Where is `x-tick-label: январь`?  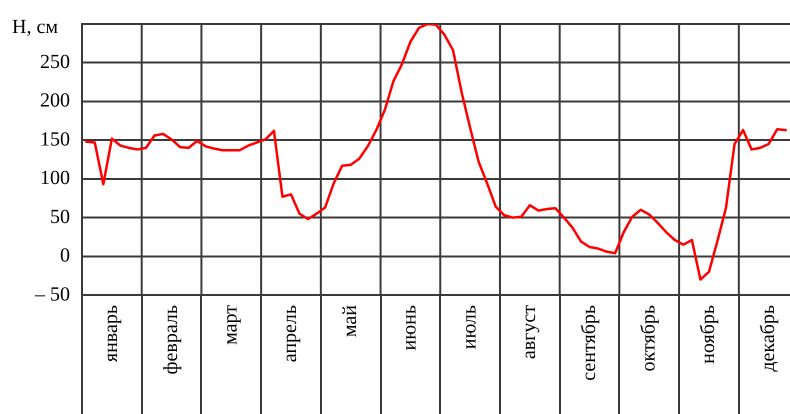
x-tick-label: январь is located at coordinates (111, 333).